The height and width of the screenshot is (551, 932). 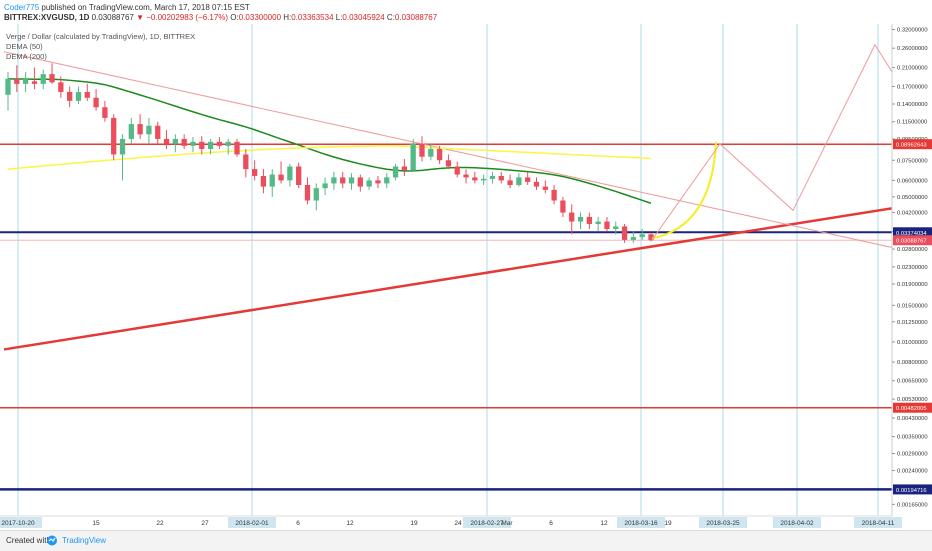 What do you see at coordinates (329, 157) in the screenshot?
I see `dema200-line` at bounding box center [329, 157].